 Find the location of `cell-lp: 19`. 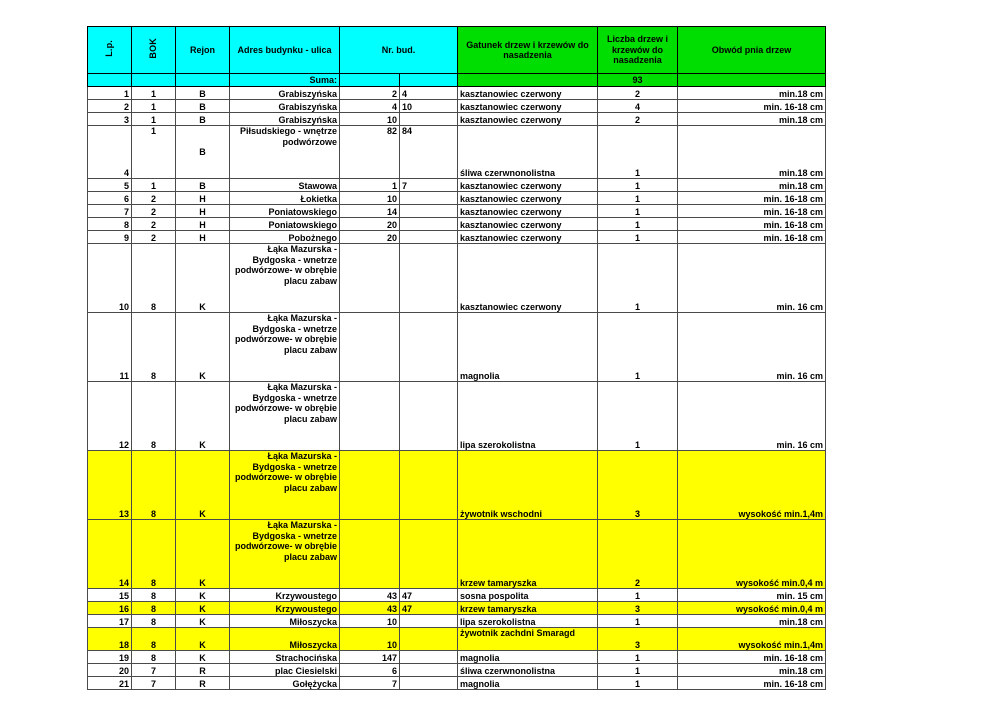

cell-lp: 19 is located at coordinates (109, 657).